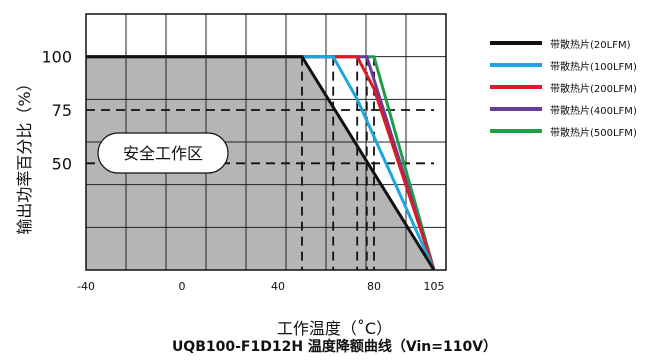  What do you see at coordinates (593, 133) in the screenshot?
I see `legend-label: 带散热片(500LFM)` at bounding box center [593, 133].